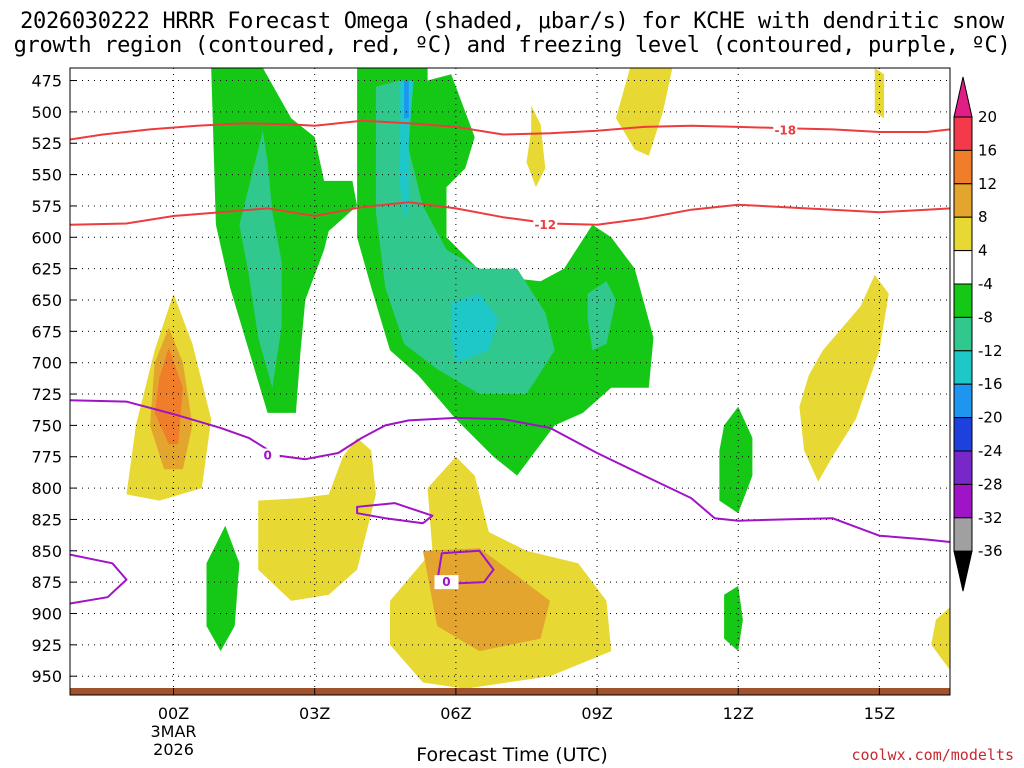 This screenshot has height=768, width=1024. I want to click on xtick-label-15Z: 15Z, so click(879, 713).